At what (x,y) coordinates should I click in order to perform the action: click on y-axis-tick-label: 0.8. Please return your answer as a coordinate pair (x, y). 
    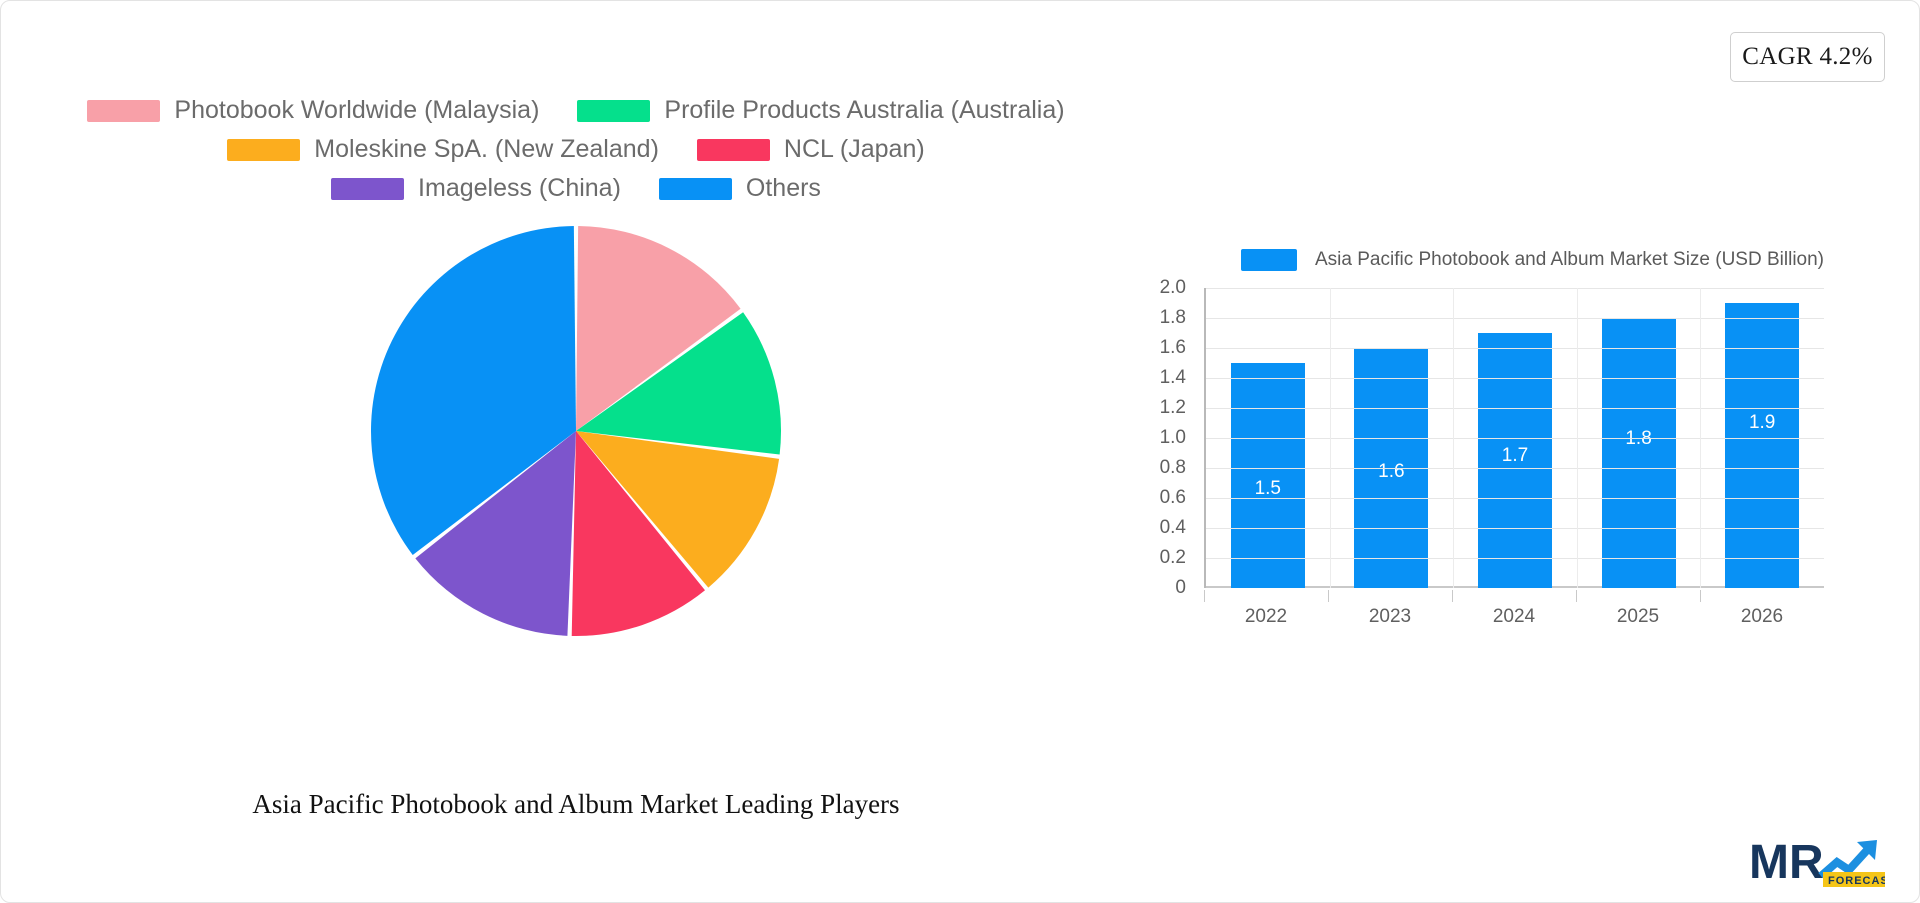
    Looking at the image, I should click on (1172, 467).